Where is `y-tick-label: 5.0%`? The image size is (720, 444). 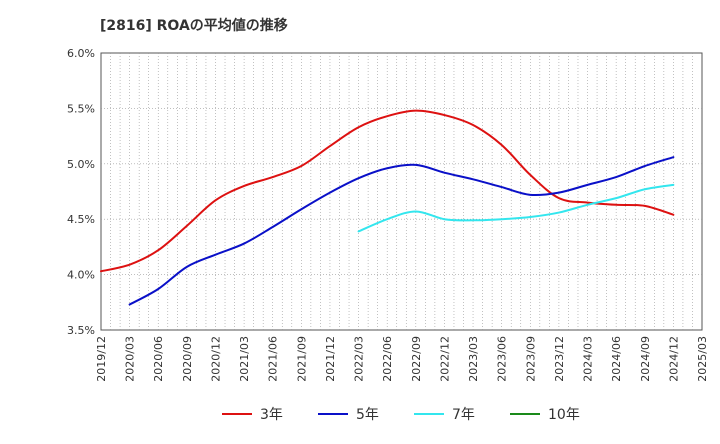 y-tick-label: 5.0% is located at coordinates (81, 164).